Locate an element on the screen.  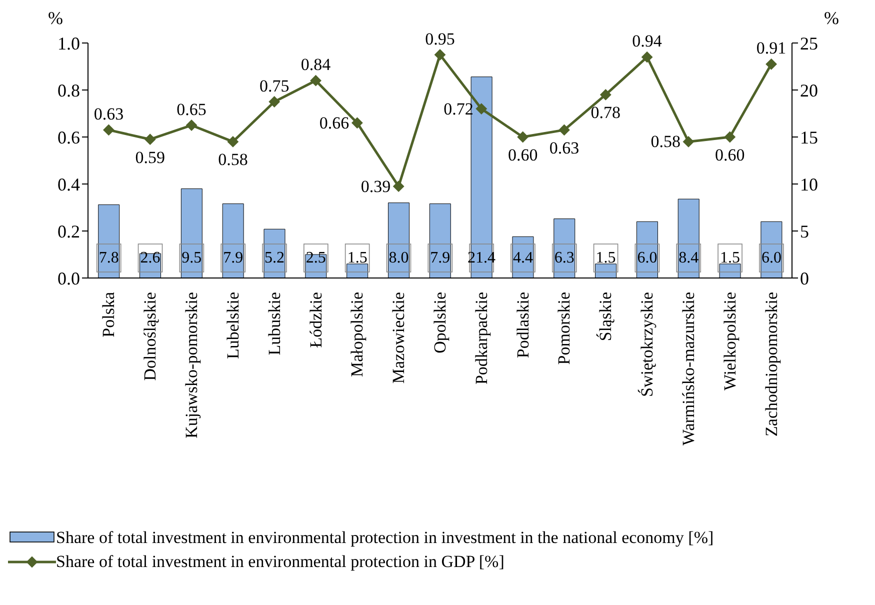
data-label: 0.75 is located at coordinates (274, 86).